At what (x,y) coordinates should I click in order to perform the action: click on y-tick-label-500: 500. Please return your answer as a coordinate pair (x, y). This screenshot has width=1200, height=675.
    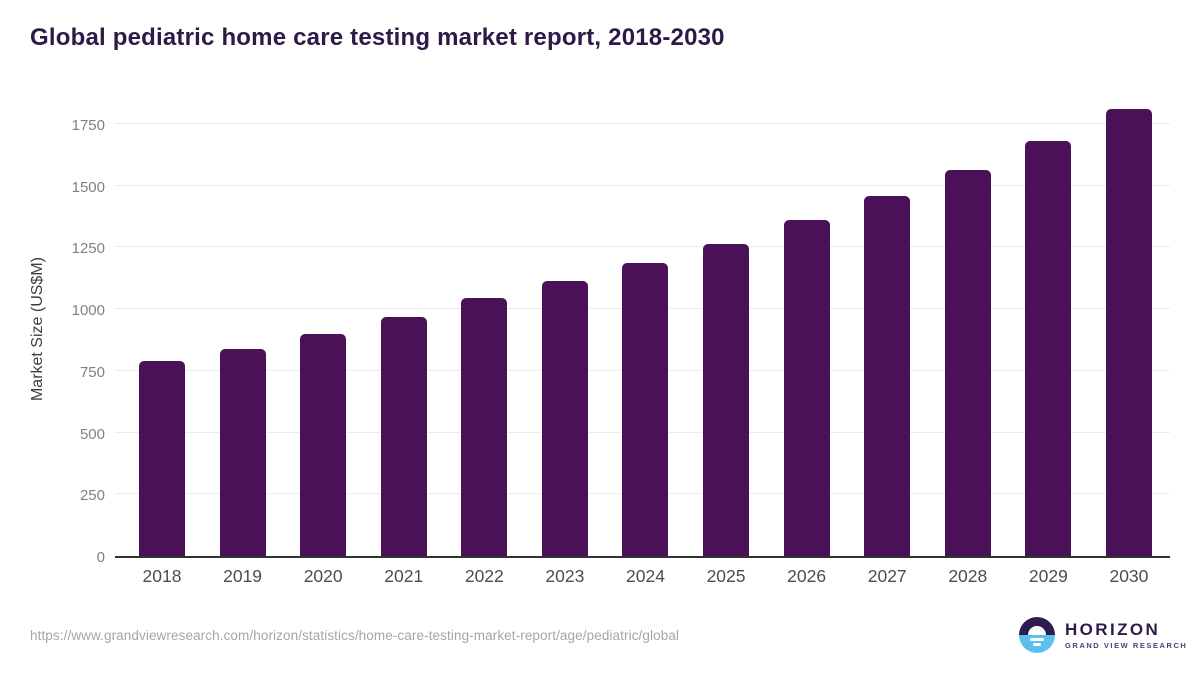
    Looking at the image, I should click on (92, 434).